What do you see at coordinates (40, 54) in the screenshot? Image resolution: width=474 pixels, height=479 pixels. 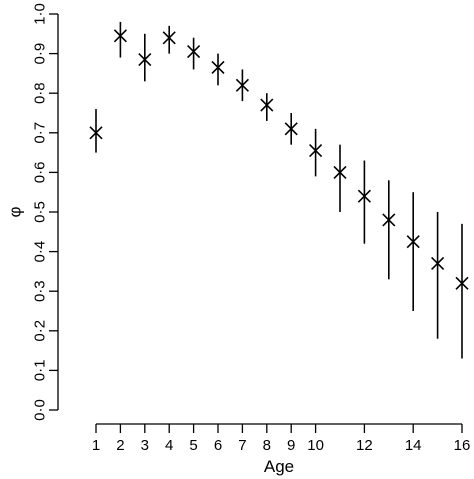 I see `y-tick-label: 0·9` at bounding box center [40, 54].